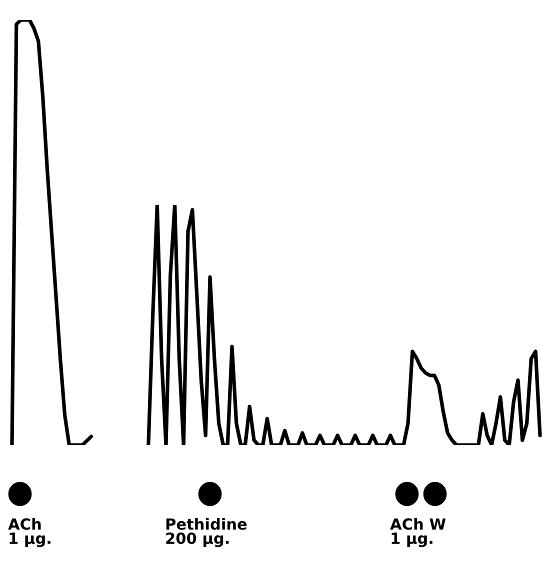  What do you see at coordinates (29, 533) in the screenshot?
I see `text: ACh 1 µg.` at bounding box center [29, 533].